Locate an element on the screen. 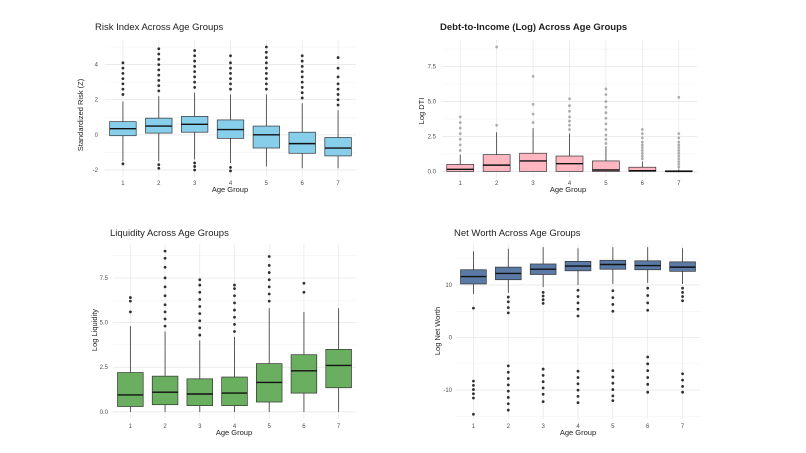  x-tick-label: 2 is located at coordinates (165, 427).